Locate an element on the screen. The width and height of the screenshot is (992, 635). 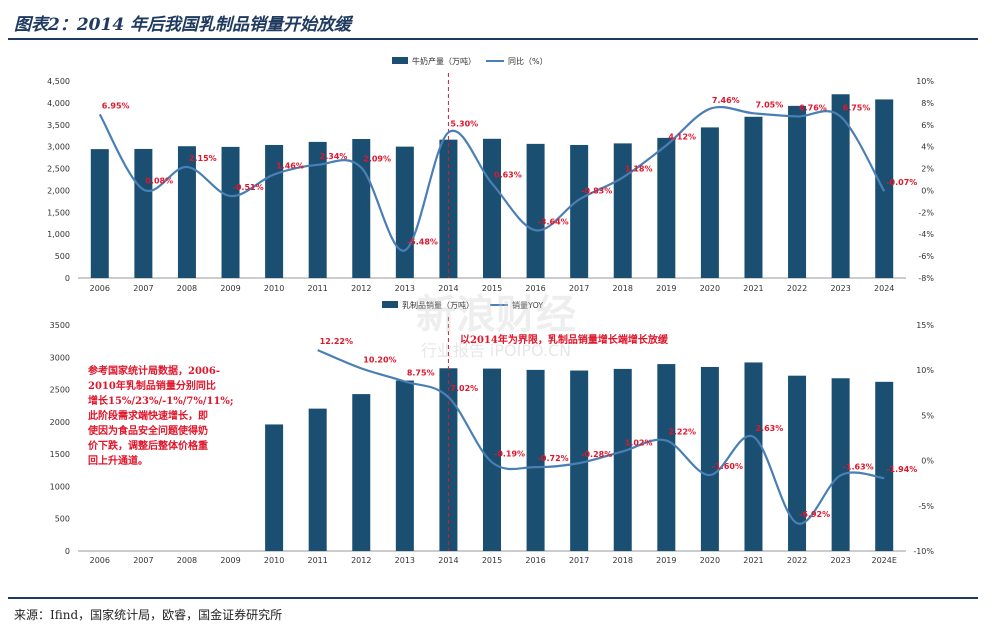
y-left-tick-label: 4,000 is located at coordinates (58, 103).